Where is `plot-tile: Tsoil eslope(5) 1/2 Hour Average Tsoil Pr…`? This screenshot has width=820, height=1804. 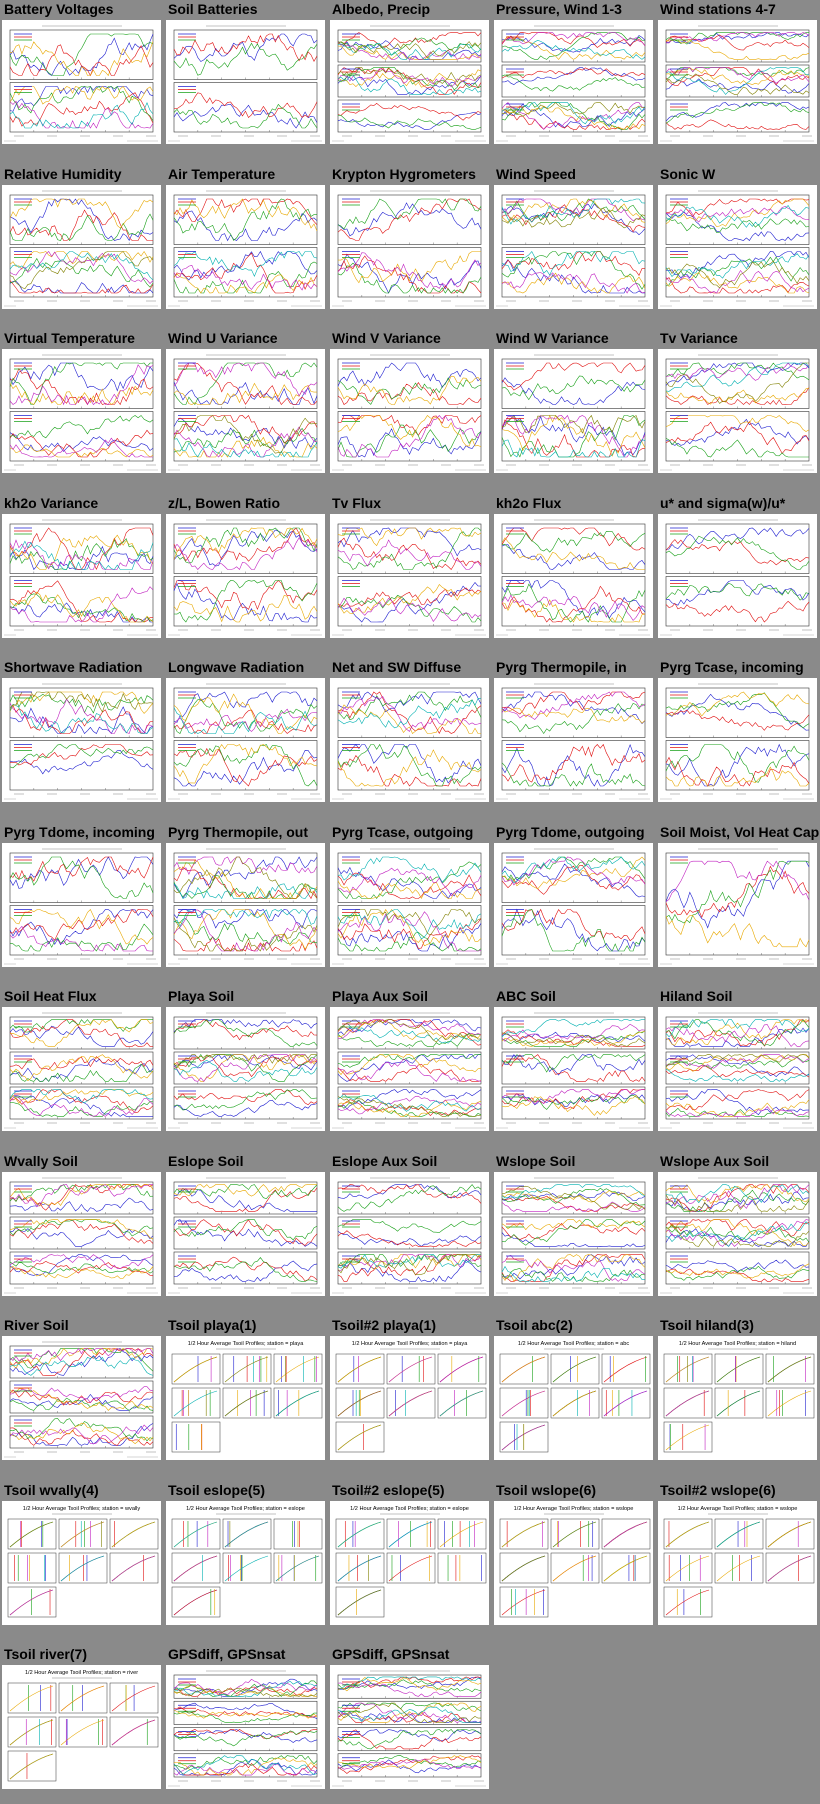
plot-tile: Tsoil eslope(5) 1/2 Hour Average Tsoil Pr… is located at coordinates (244, 1553).